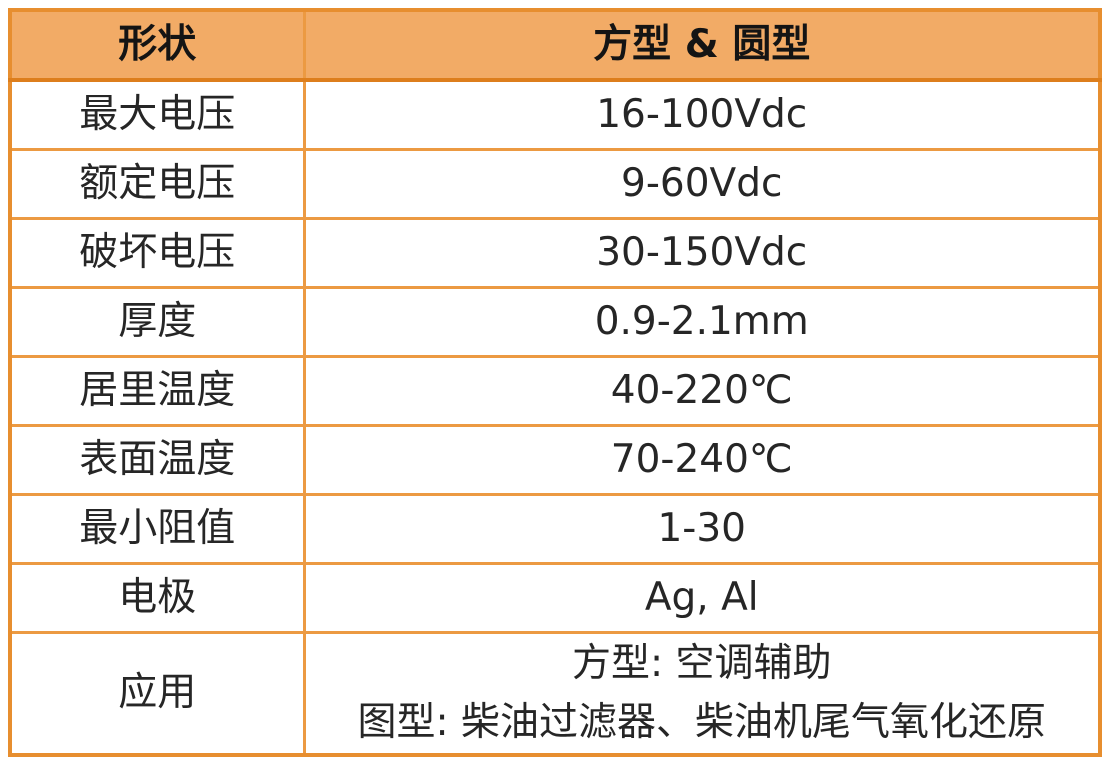 This screenshot has height=759, width=1111. What do you see at coordinates (702, 598) in the screenshot?
I see `row-value: Ag, Al` at bounding box center [702, 598].